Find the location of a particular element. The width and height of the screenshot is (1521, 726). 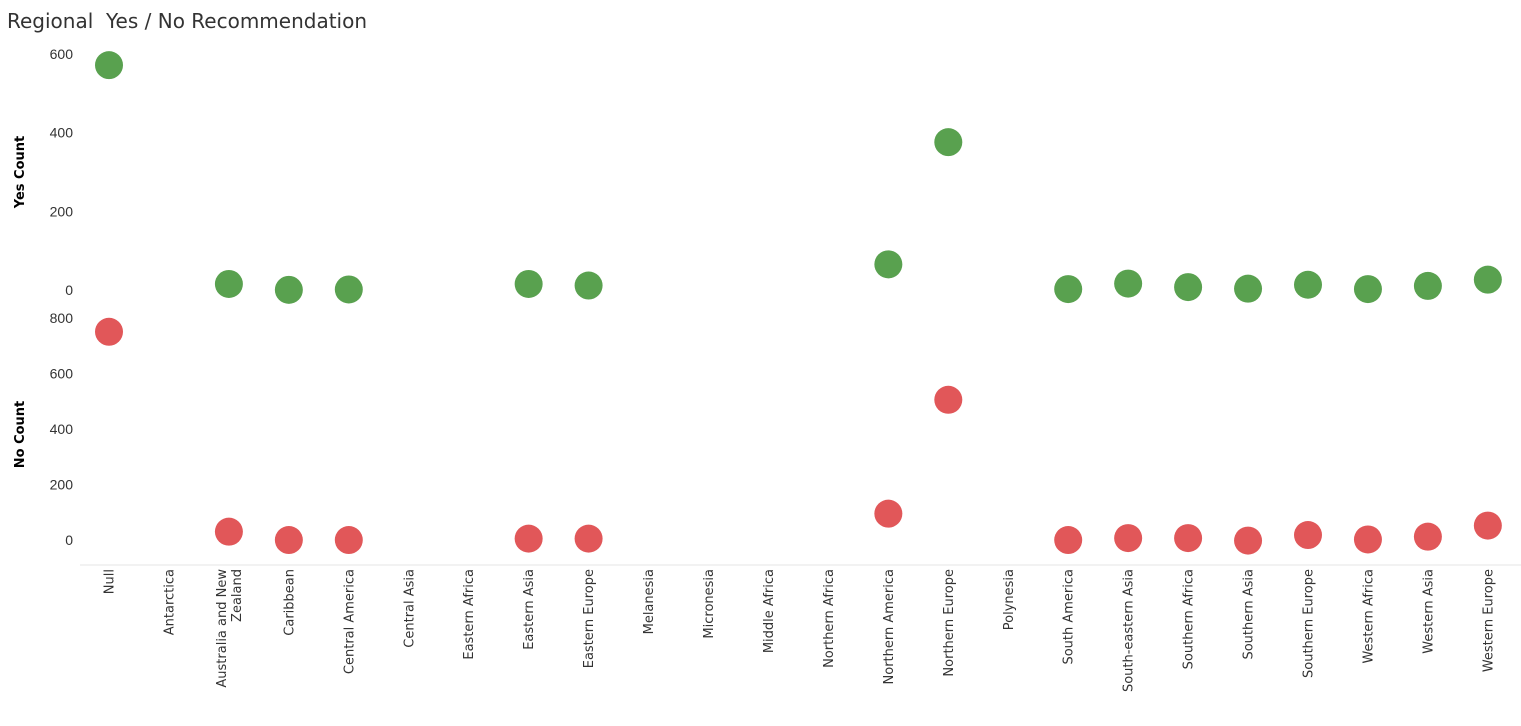

x-tick-central-asia: Central Asia is located at coordinates (409, 608).